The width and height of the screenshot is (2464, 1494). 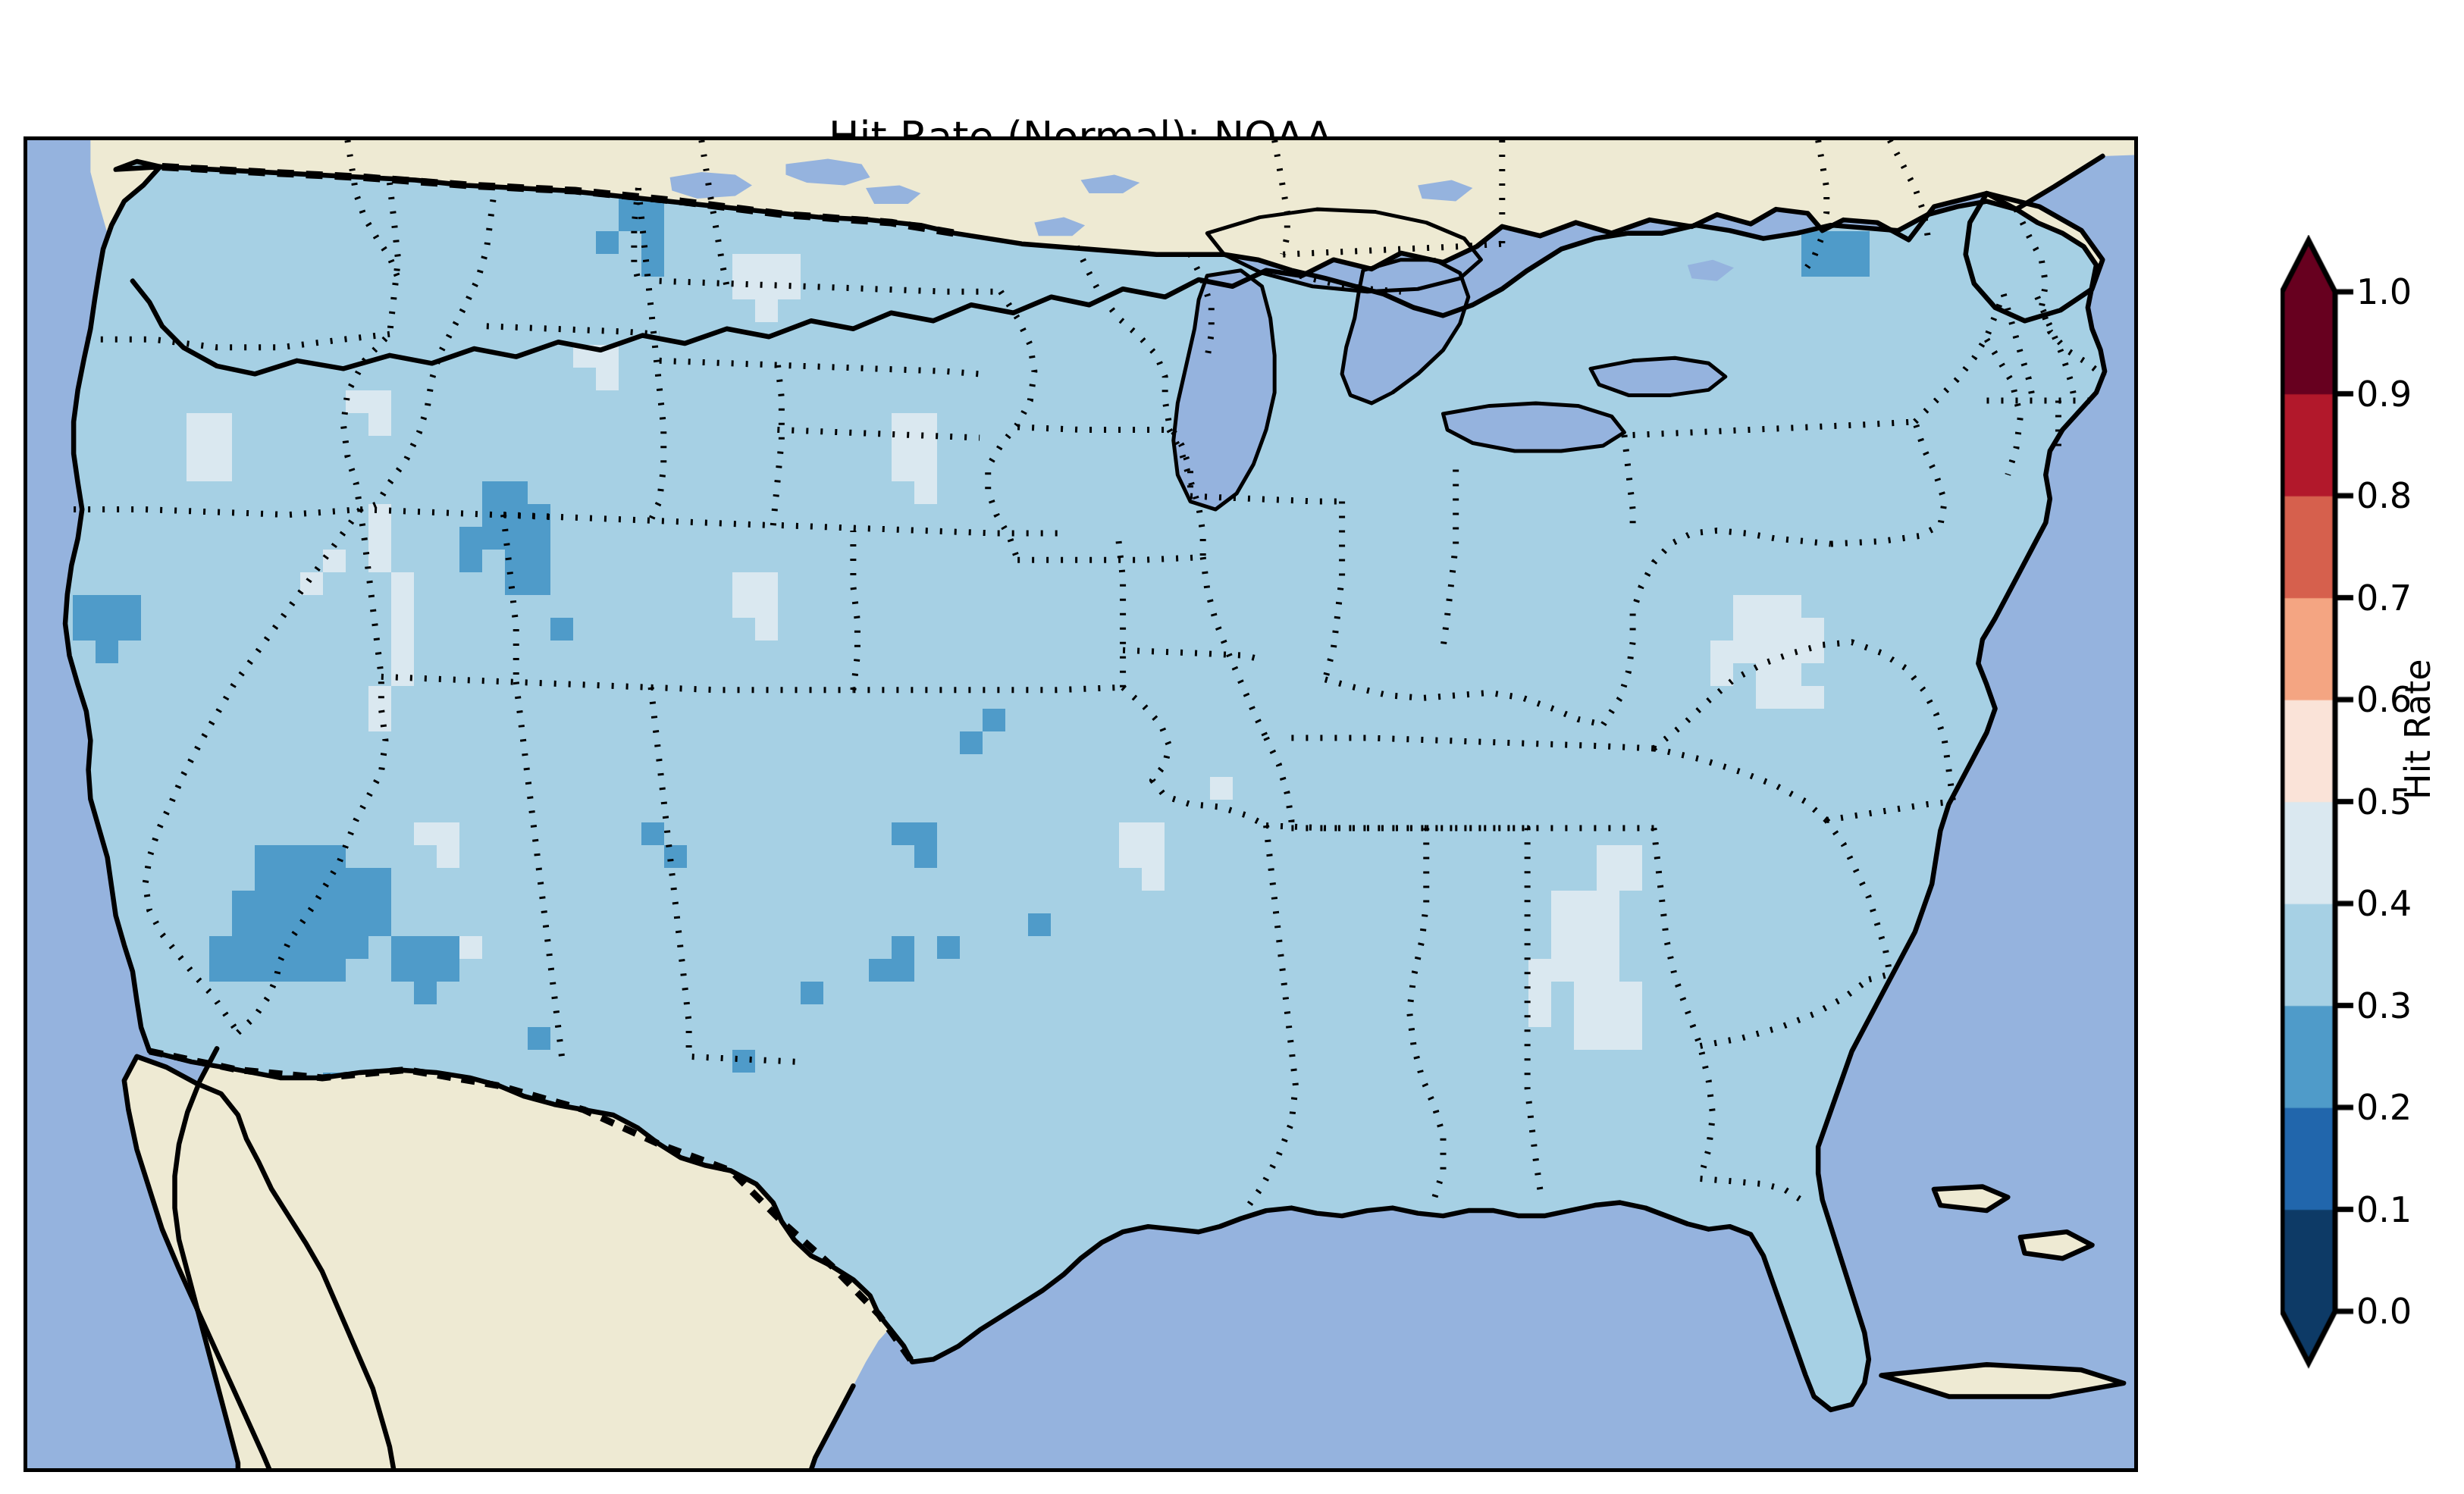 I want to click on colorbar-axis-label: Hit Rate, so click(x=2417, y=729).